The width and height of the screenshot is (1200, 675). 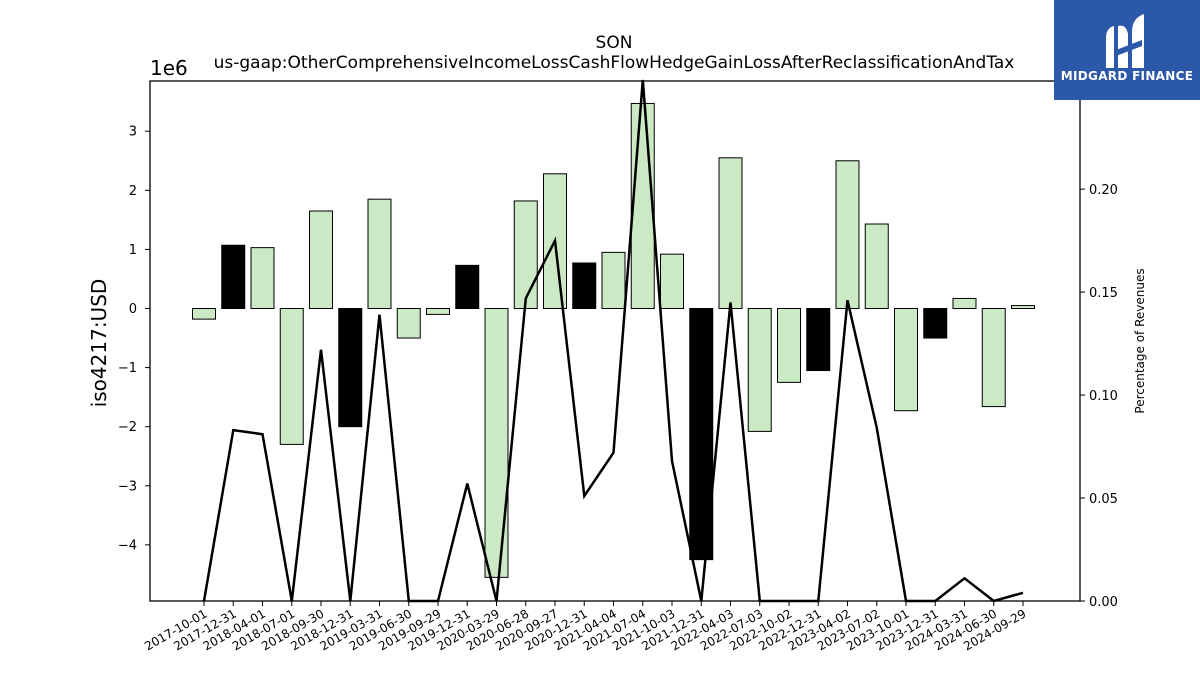 What do you see at coordinates (1125, 41) in the screenshot?
I see `midgard-logo-icon` at bounding box center [1125, 41].